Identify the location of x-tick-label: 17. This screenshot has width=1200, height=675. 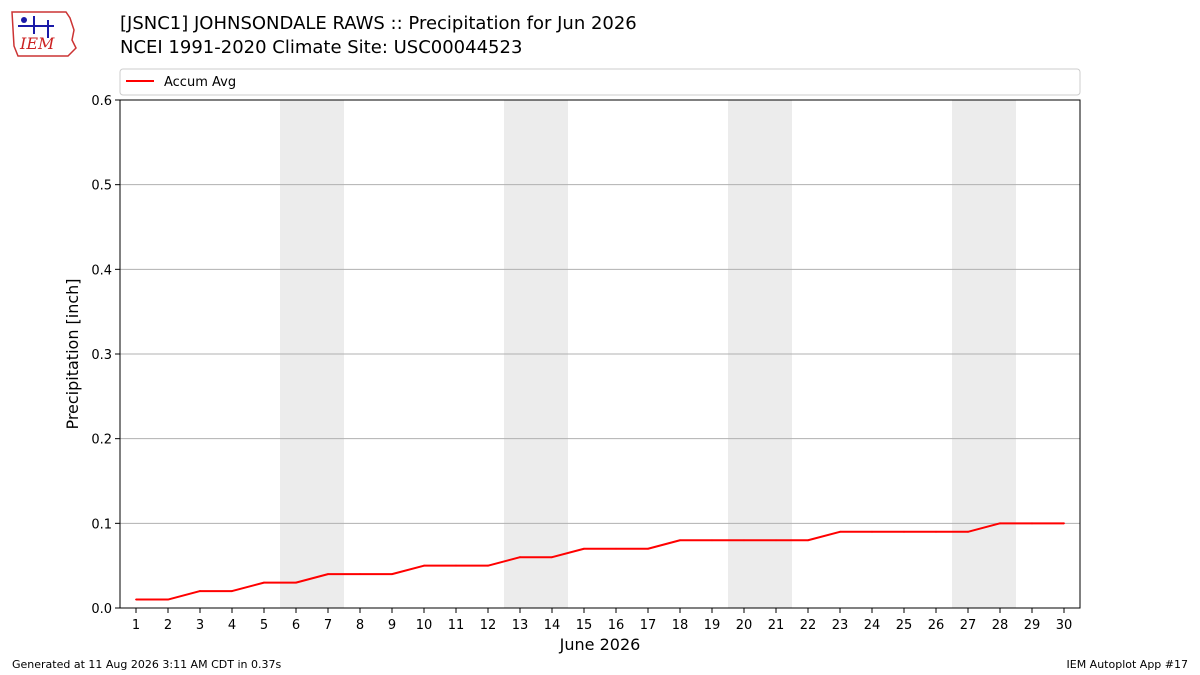
(648, 625).